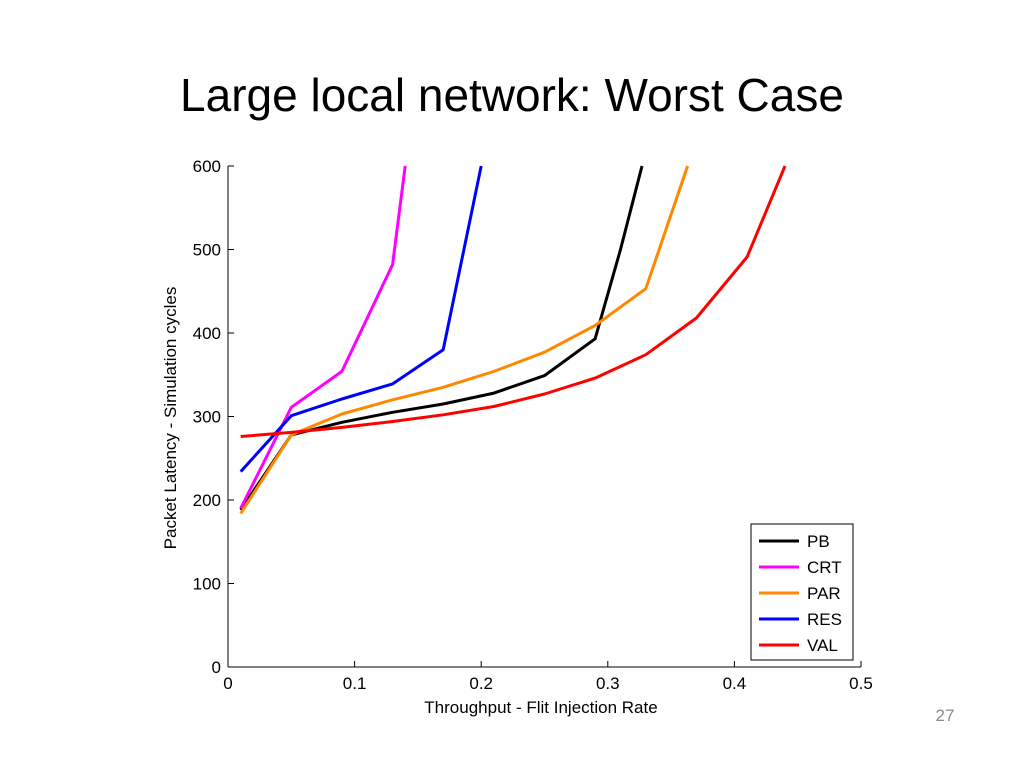 This screenshot has height=768, width=1024. I want to click on x-tick-label: 0.1, so click(355, 683).